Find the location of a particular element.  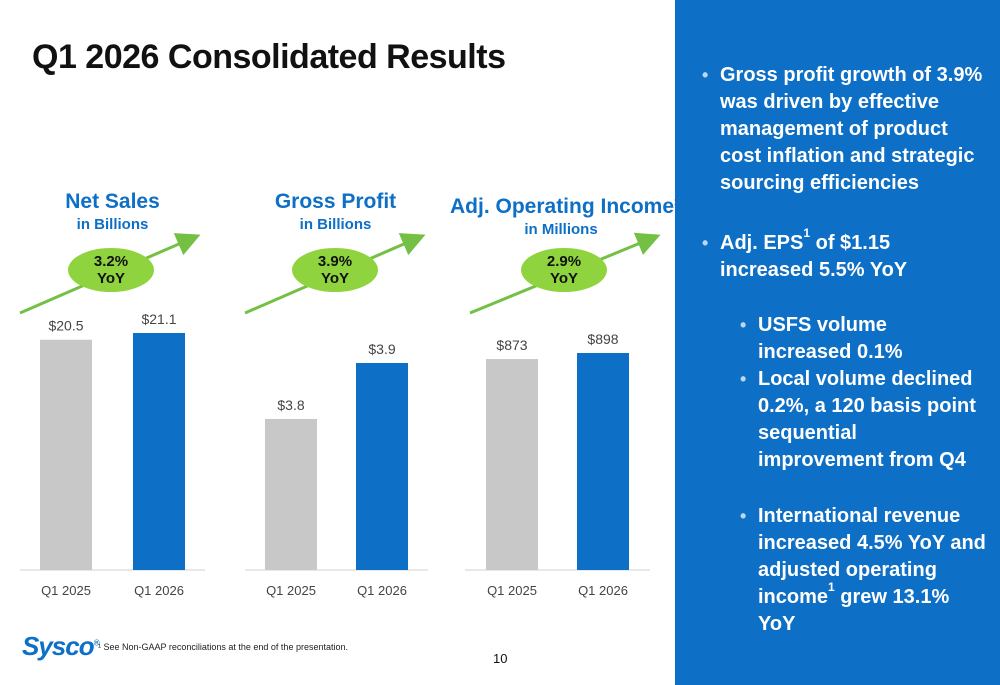

page-number: 10 is located at coordinates (500, 658).